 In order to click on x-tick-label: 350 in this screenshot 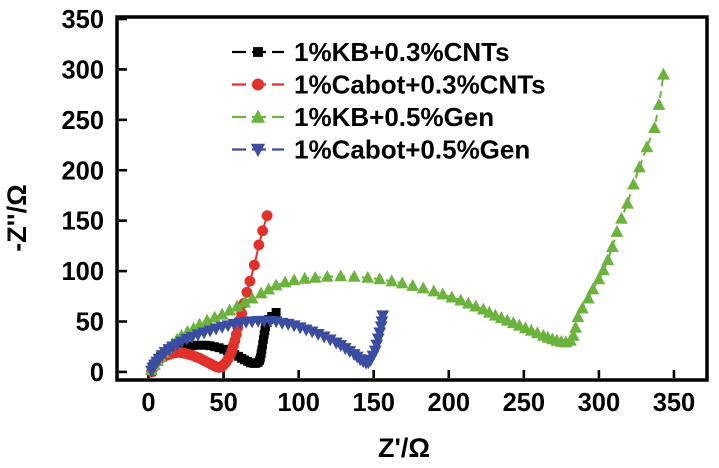, I will do `click(674, 403)`.